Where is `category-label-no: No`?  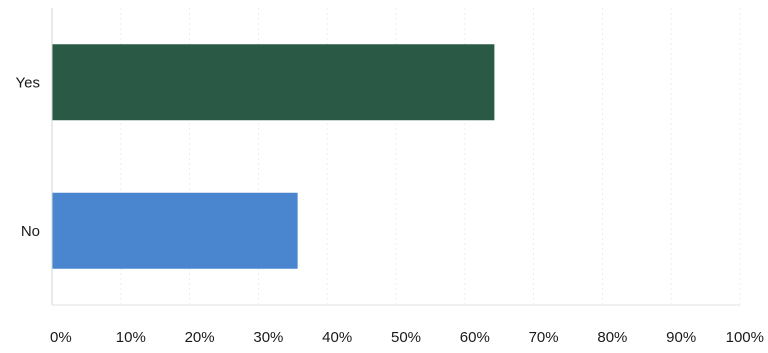 category-label-no: No is located at coordinates (30, 231).